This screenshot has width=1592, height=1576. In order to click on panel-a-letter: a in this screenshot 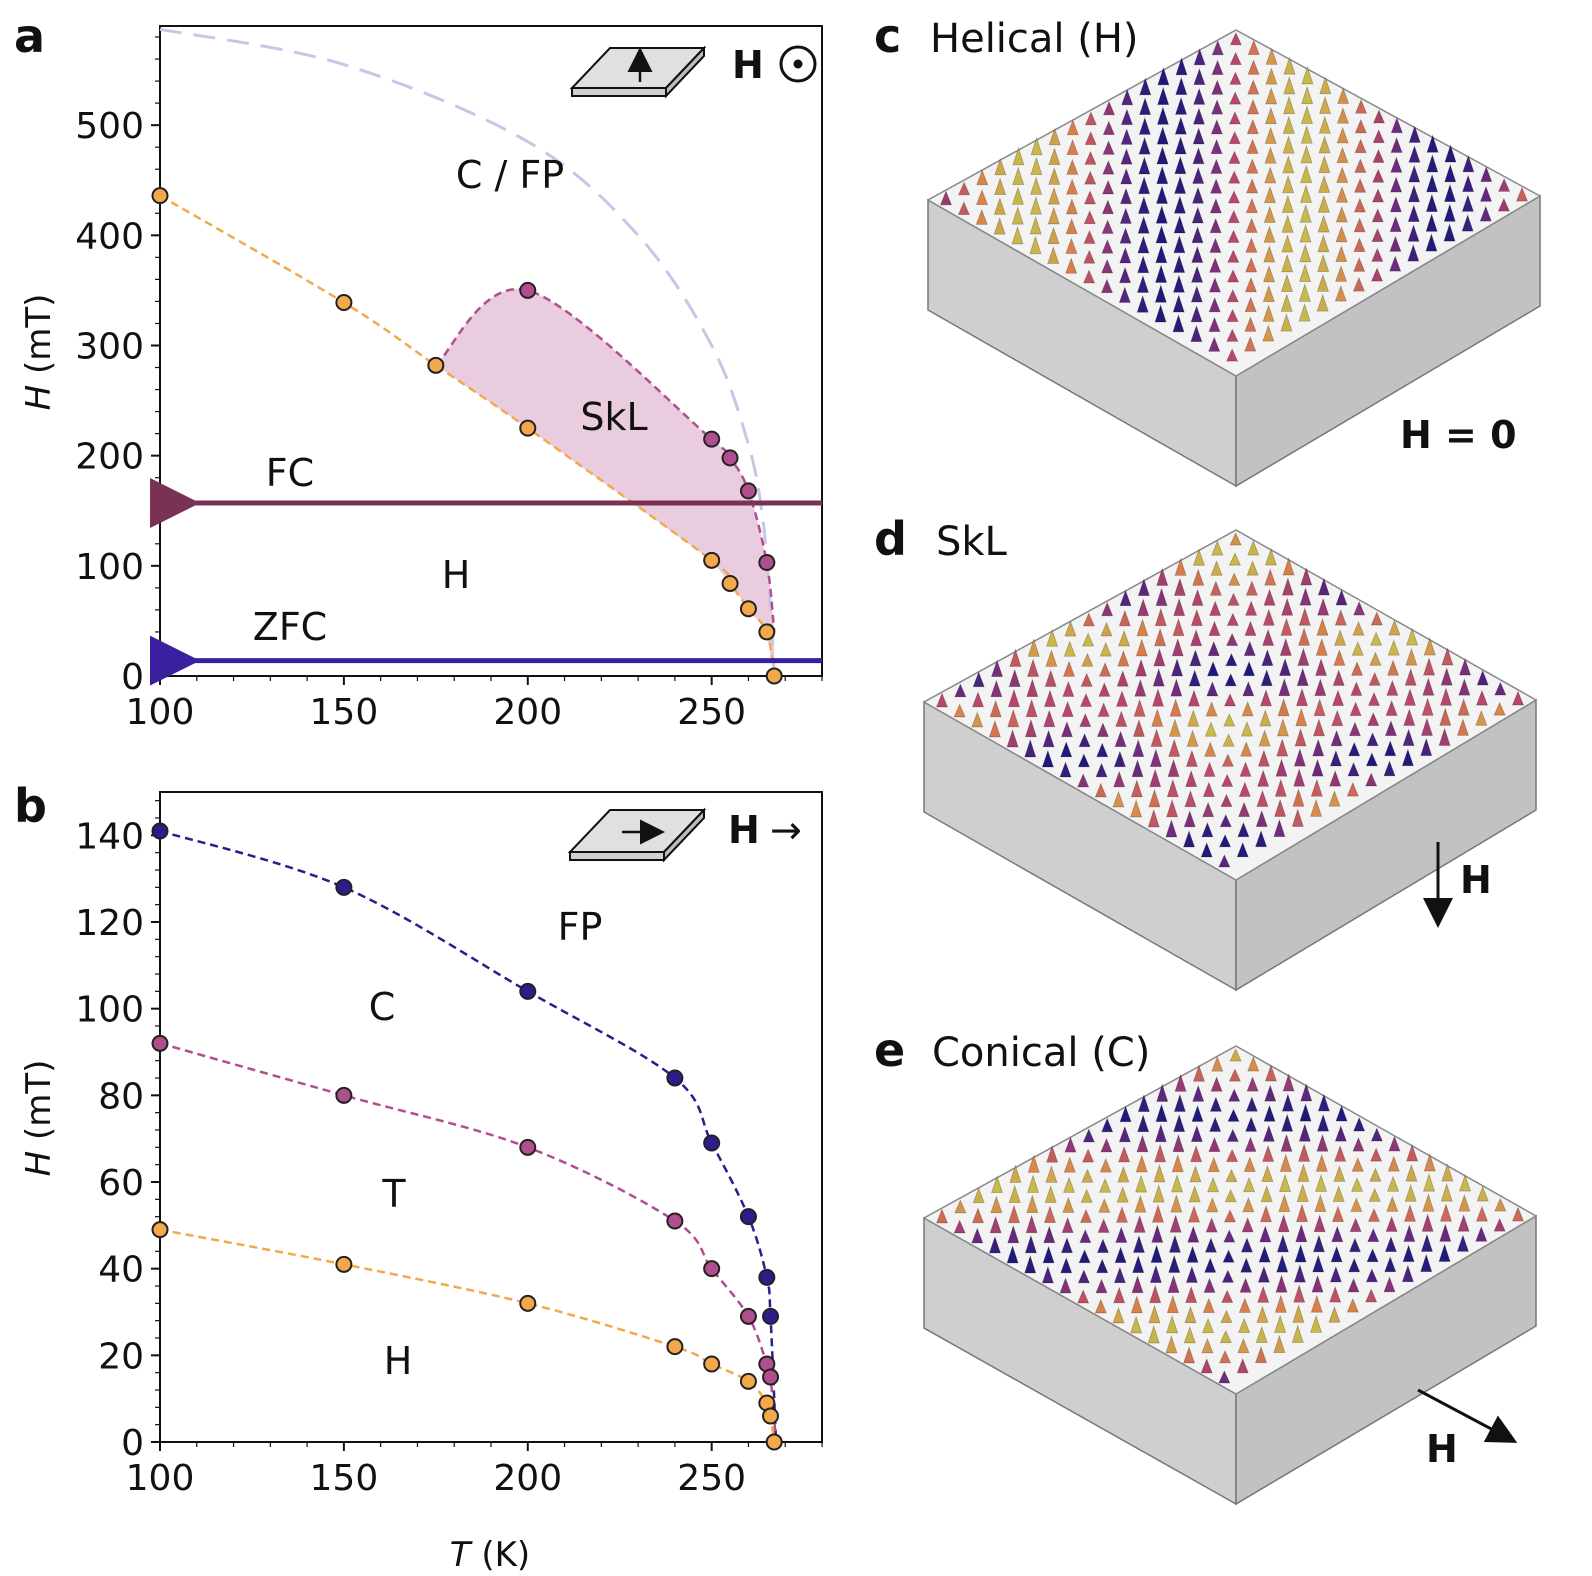, I will do `click(29, 36)`.